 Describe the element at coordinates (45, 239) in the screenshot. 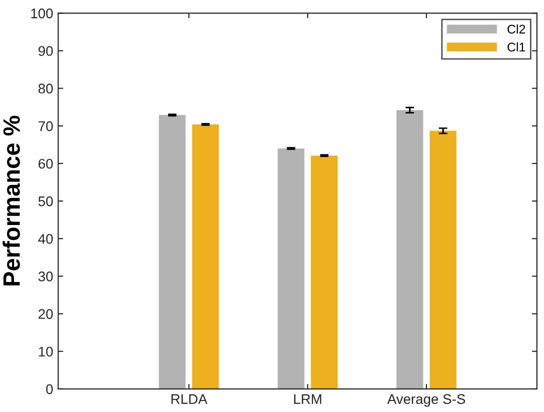

I see `y-tick-label: 40` at that location.